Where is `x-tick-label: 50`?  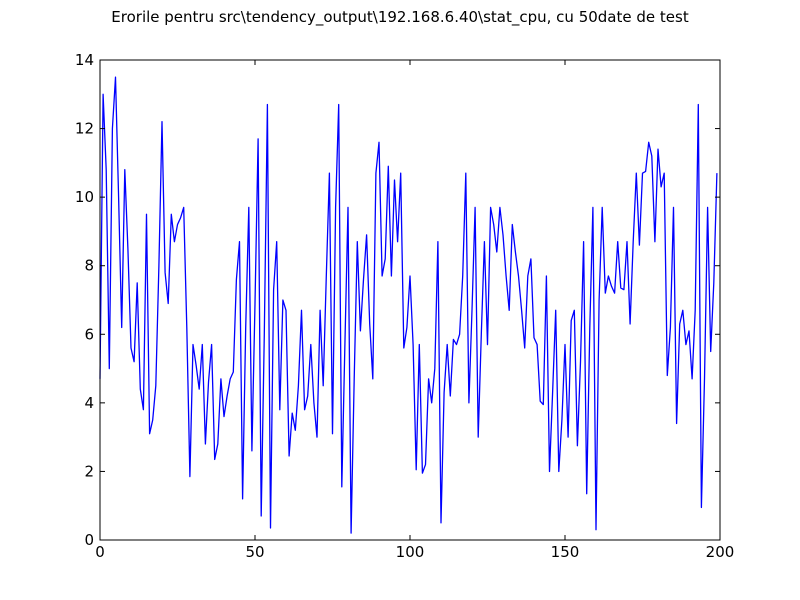 x-tick-label: 50 is located at coordinates (254, 552).